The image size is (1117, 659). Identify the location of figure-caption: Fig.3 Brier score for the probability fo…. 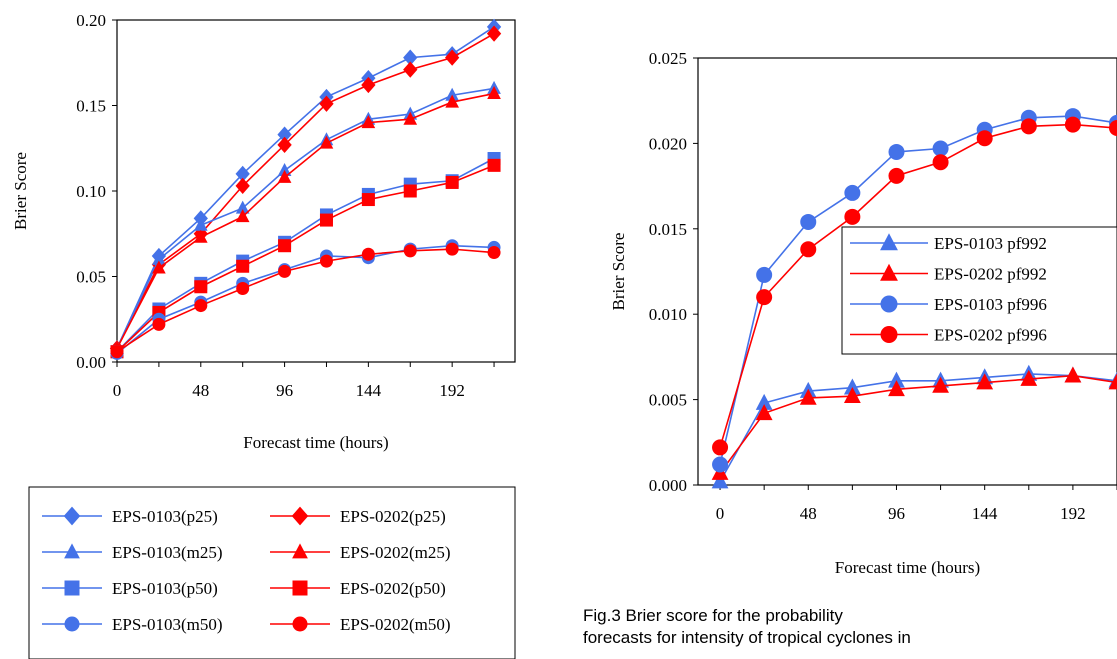
(850, 627).